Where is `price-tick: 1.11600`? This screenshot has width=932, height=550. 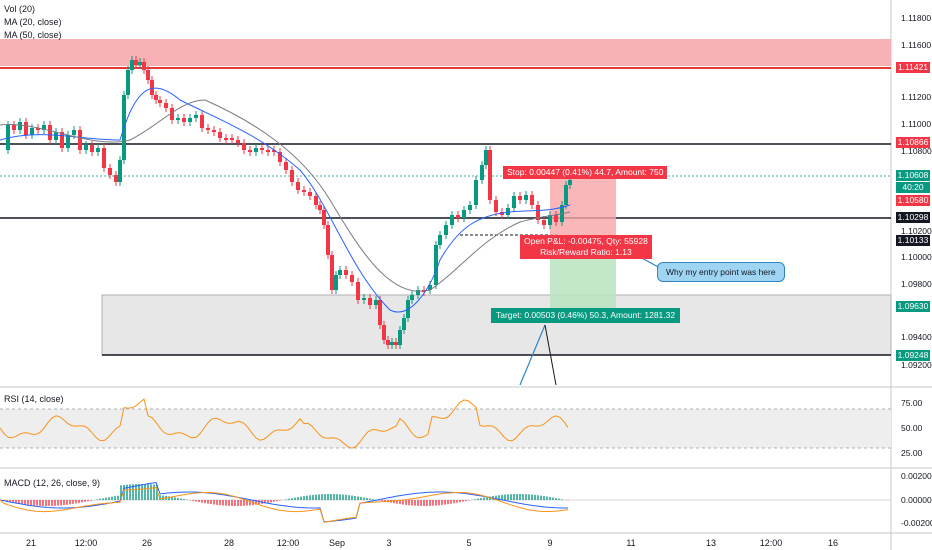
price-tick: 1.11600 is located at coordinates (916, 45).